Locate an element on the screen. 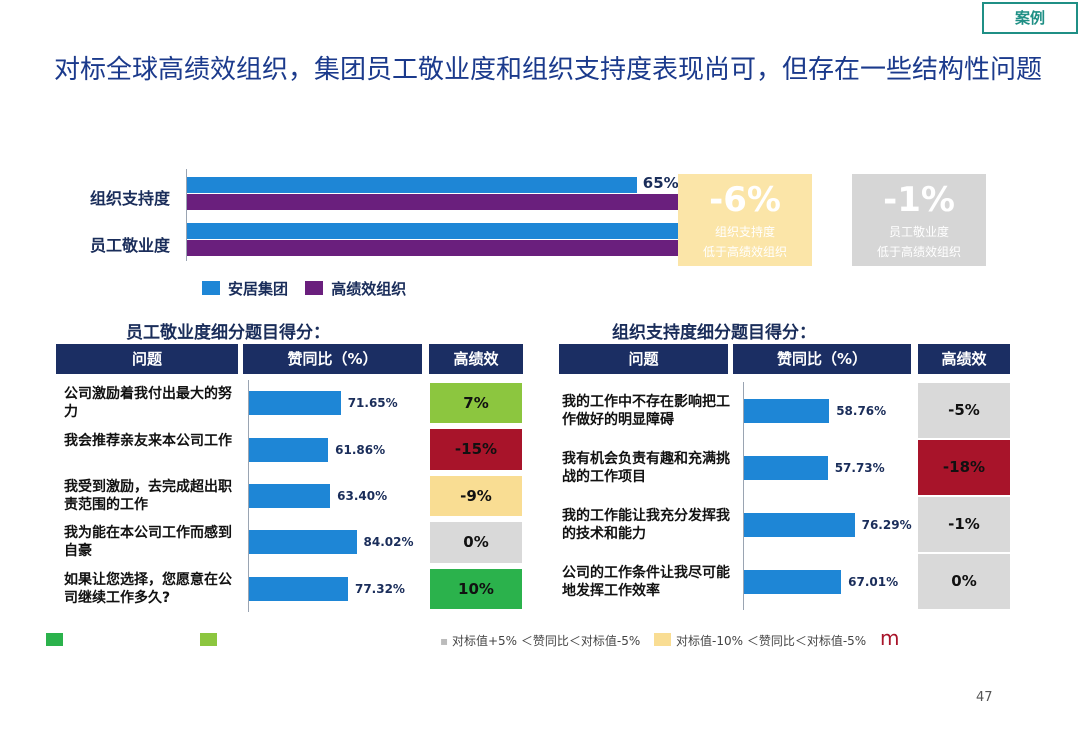 The image size is (1080, 748). legend-label: 高绩效组织 is located at coordinates (369, 289).